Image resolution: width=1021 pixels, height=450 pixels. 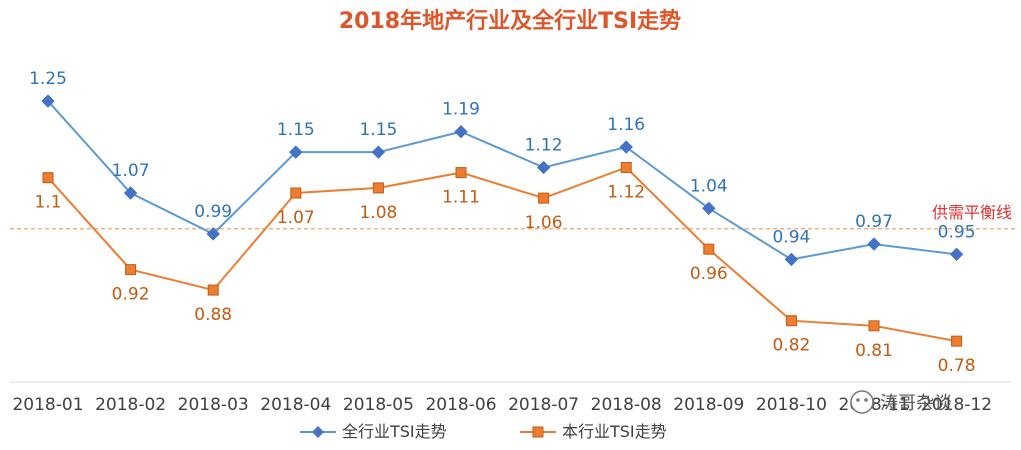 What do you see at coordinates (378, 405) in the screenshot?
I see `x-tick-label: 2018-05` at bounding box center [378, 405].